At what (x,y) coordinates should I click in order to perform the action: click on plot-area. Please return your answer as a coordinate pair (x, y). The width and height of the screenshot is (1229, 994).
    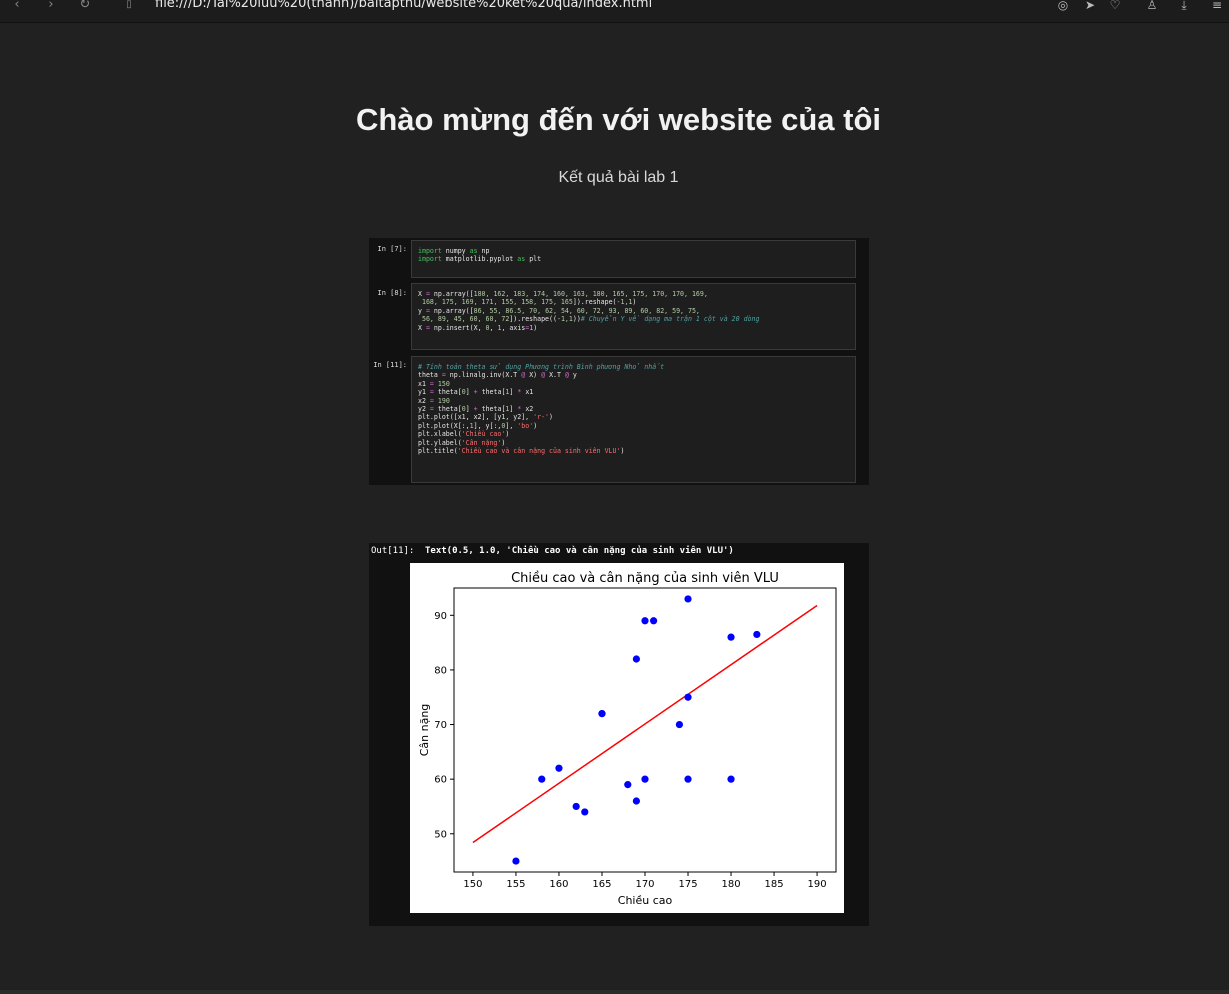
    Looking at the image, I should click on (645, 730).